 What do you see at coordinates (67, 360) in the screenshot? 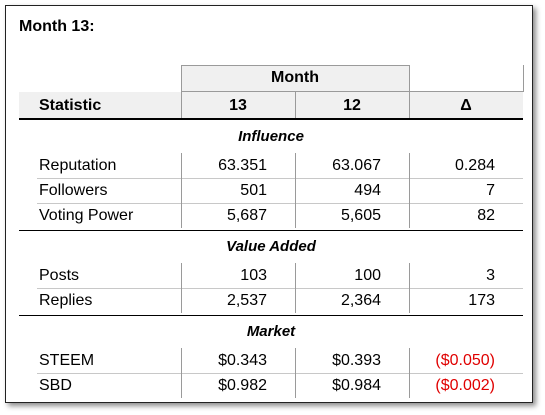
I see `row-label: STEEM` at bounding box center [67, 360].